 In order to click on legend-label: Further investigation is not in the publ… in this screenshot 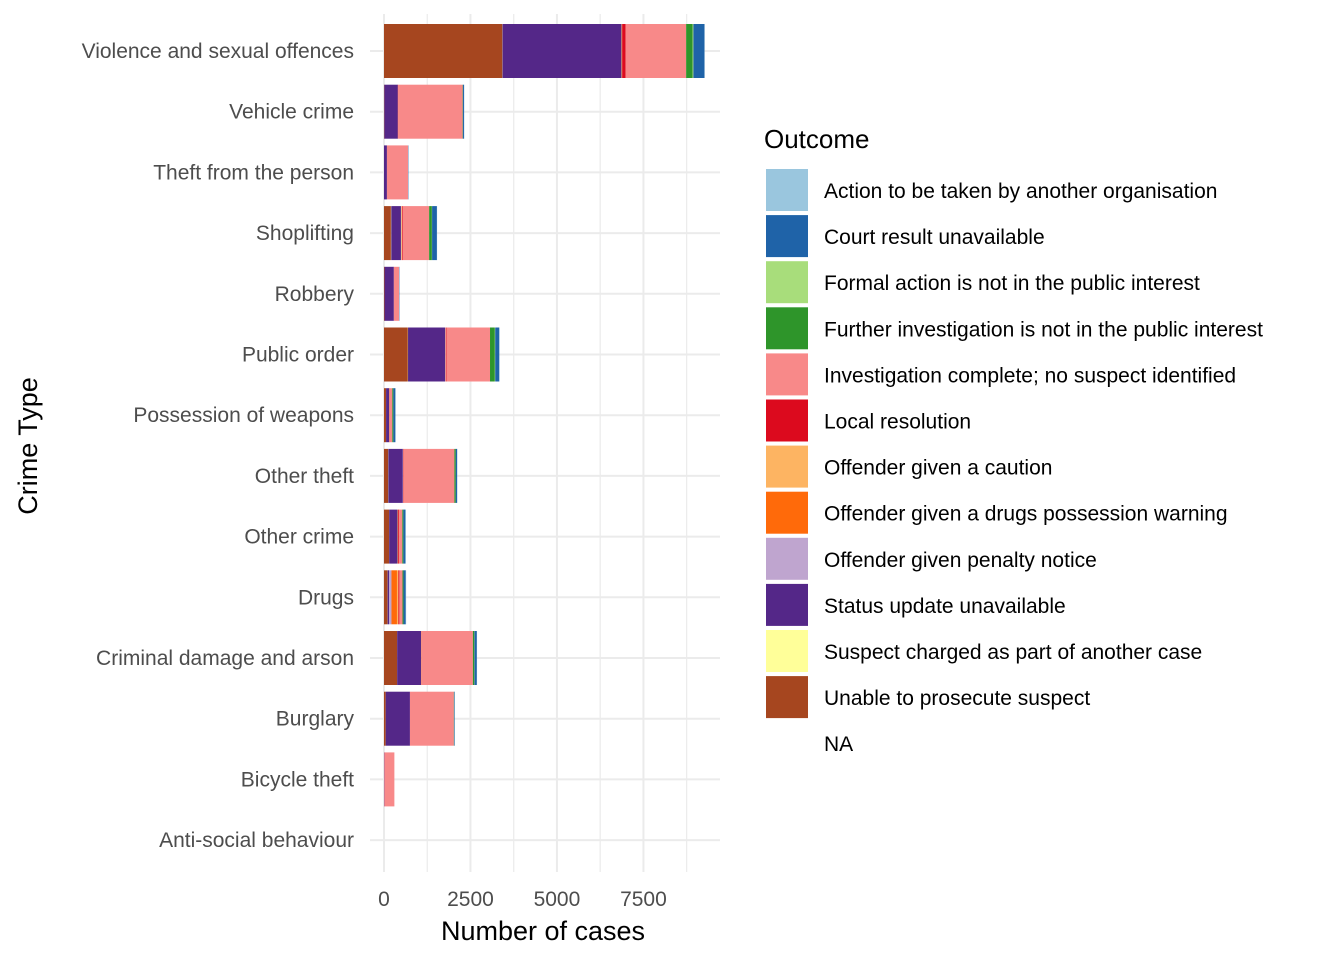, I will do `click(1043, 329)`.